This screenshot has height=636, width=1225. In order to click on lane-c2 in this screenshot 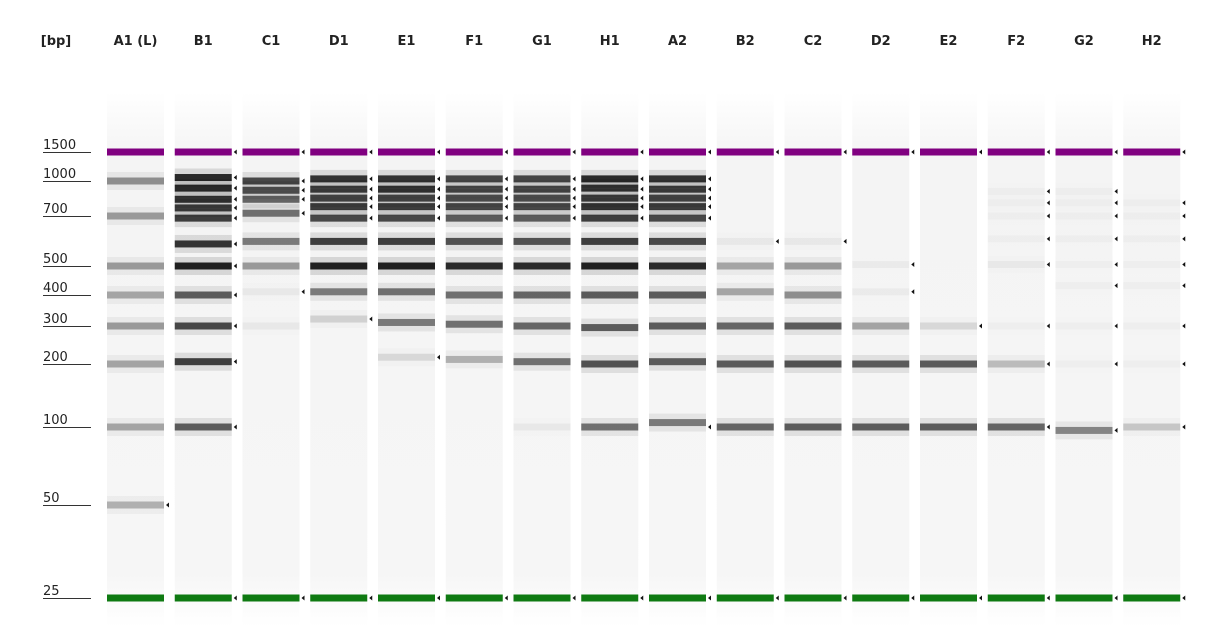, I will do `click(813, 359)`.